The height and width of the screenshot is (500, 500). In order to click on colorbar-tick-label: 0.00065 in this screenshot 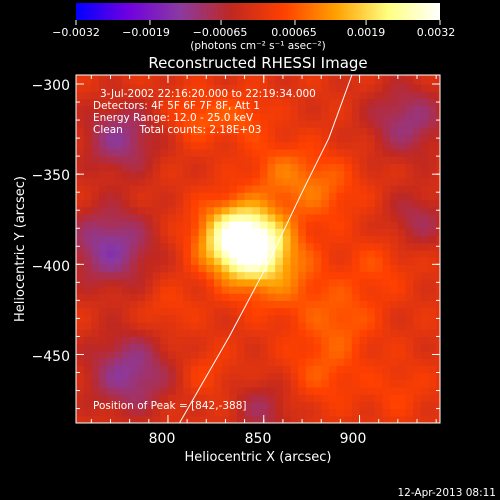, I will do `click(294, 32)`.